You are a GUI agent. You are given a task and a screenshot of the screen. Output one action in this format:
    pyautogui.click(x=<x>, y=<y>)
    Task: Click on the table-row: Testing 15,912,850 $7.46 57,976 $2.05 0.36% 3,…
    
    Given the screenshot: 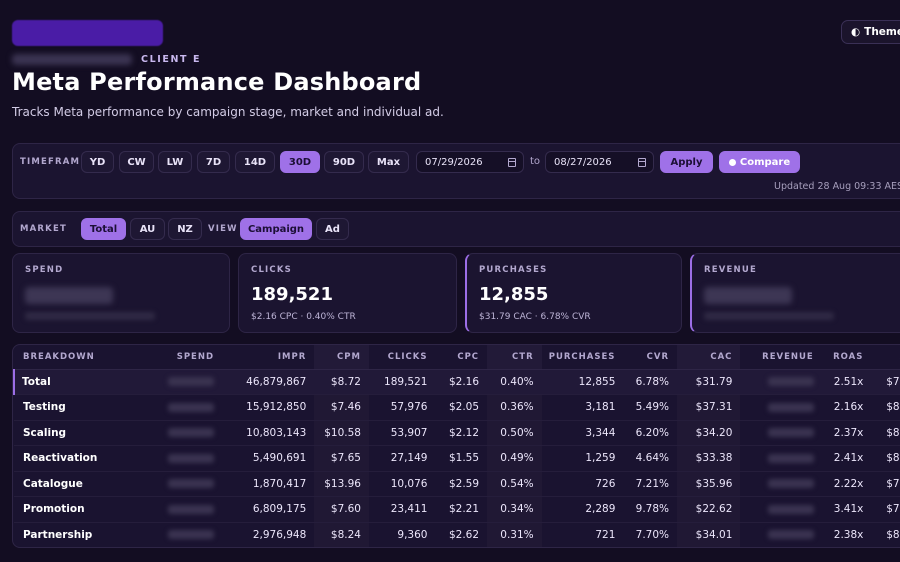 What is the action you would take?
    pyautogui.click(x=457, y=407)
    